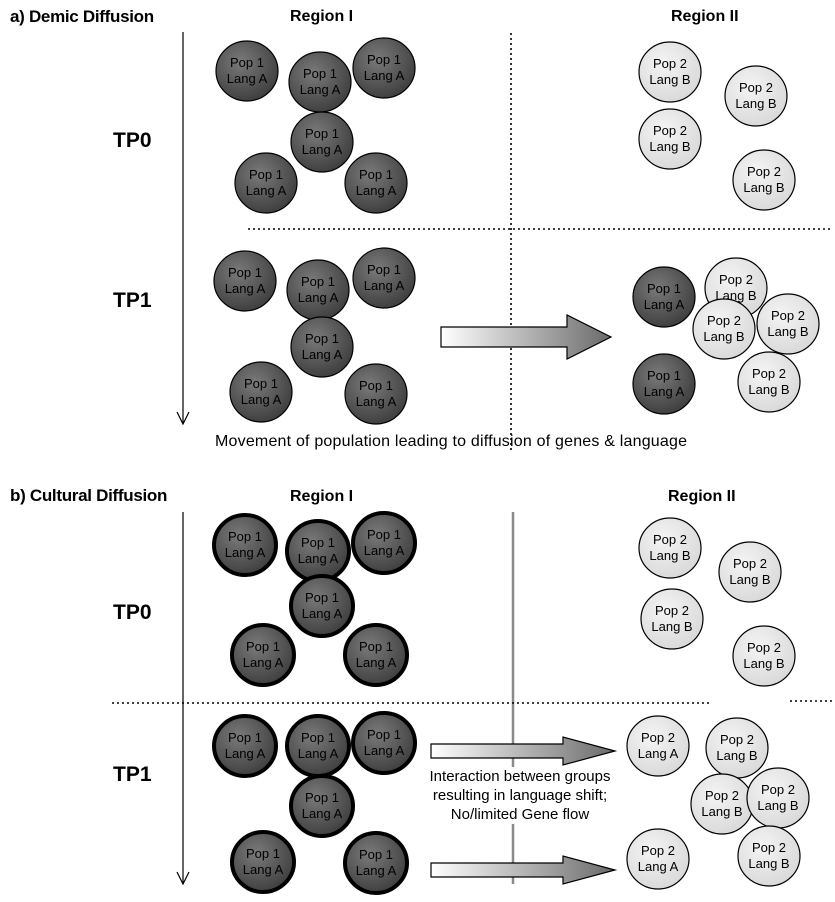 The width and height of the screenshot is (835, 902). I want to click on panel-b-tp1-pop2-circle-shape, so click(769, 856).